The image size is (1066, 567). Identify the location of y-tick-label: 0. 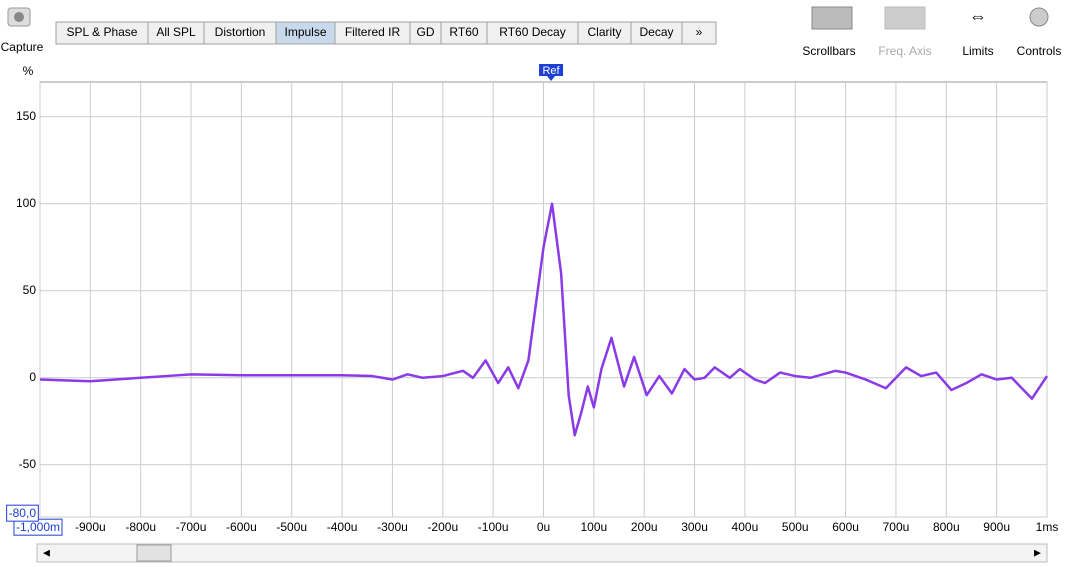
(32, 377).